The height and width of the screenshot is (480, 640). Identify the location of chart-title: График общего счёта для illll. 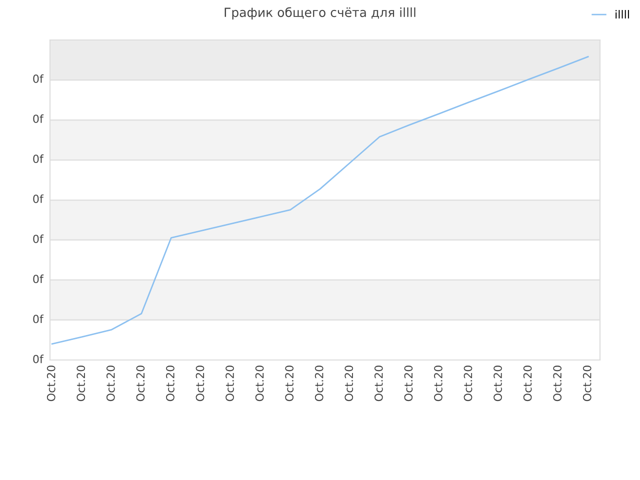
(320, 13).